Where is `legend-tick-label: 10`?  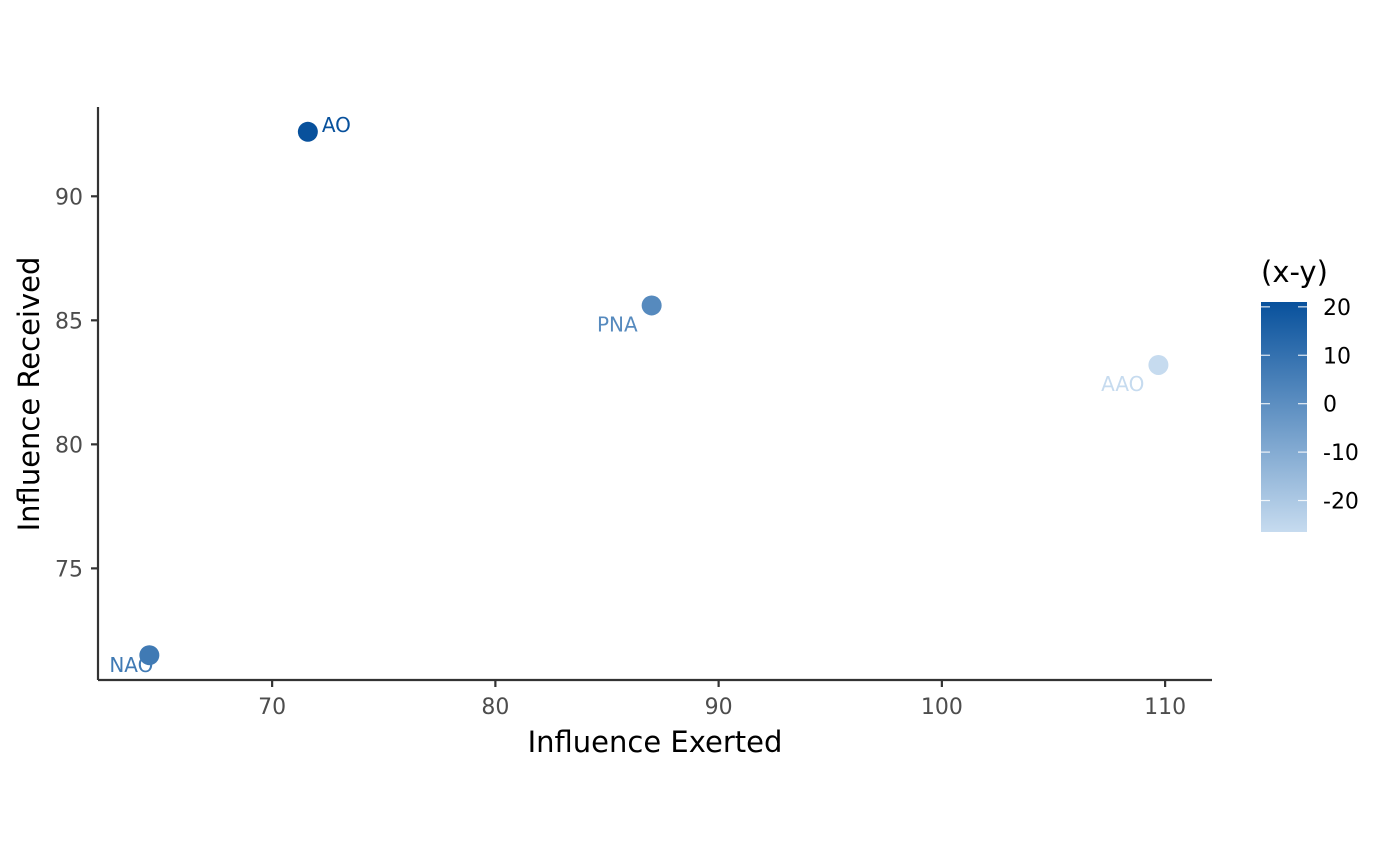
legend-tick-label: 10 is located at coordinates (1337, 356).